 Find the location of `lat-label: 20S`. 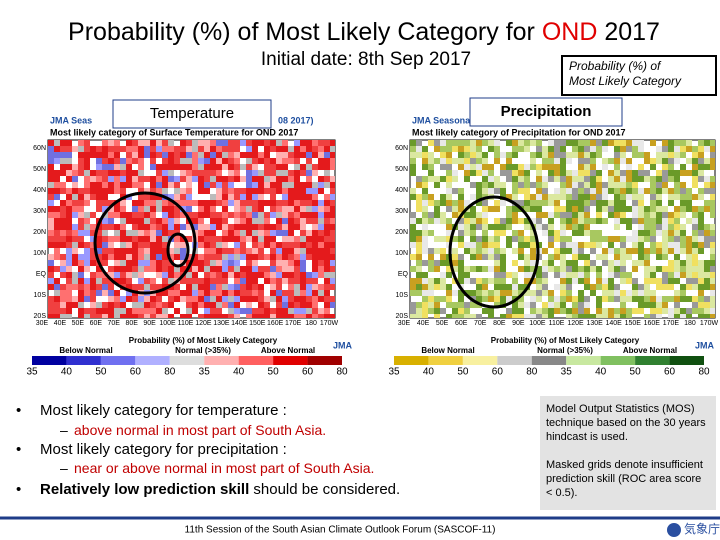

lat-label: 20S is located at coordinates (40, 316).